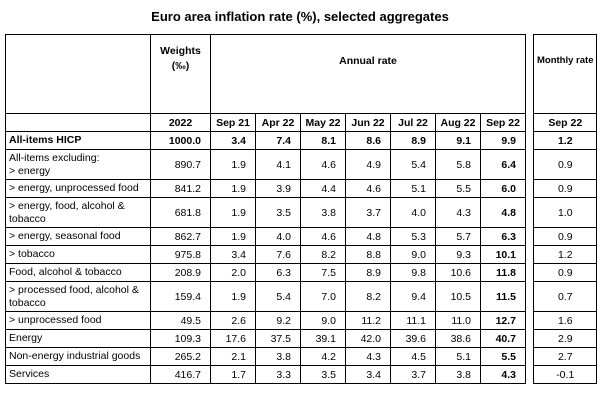 This screenshot has width=600, height=406. I want to click on weight-cell: 1000.0, so click(180, 140).